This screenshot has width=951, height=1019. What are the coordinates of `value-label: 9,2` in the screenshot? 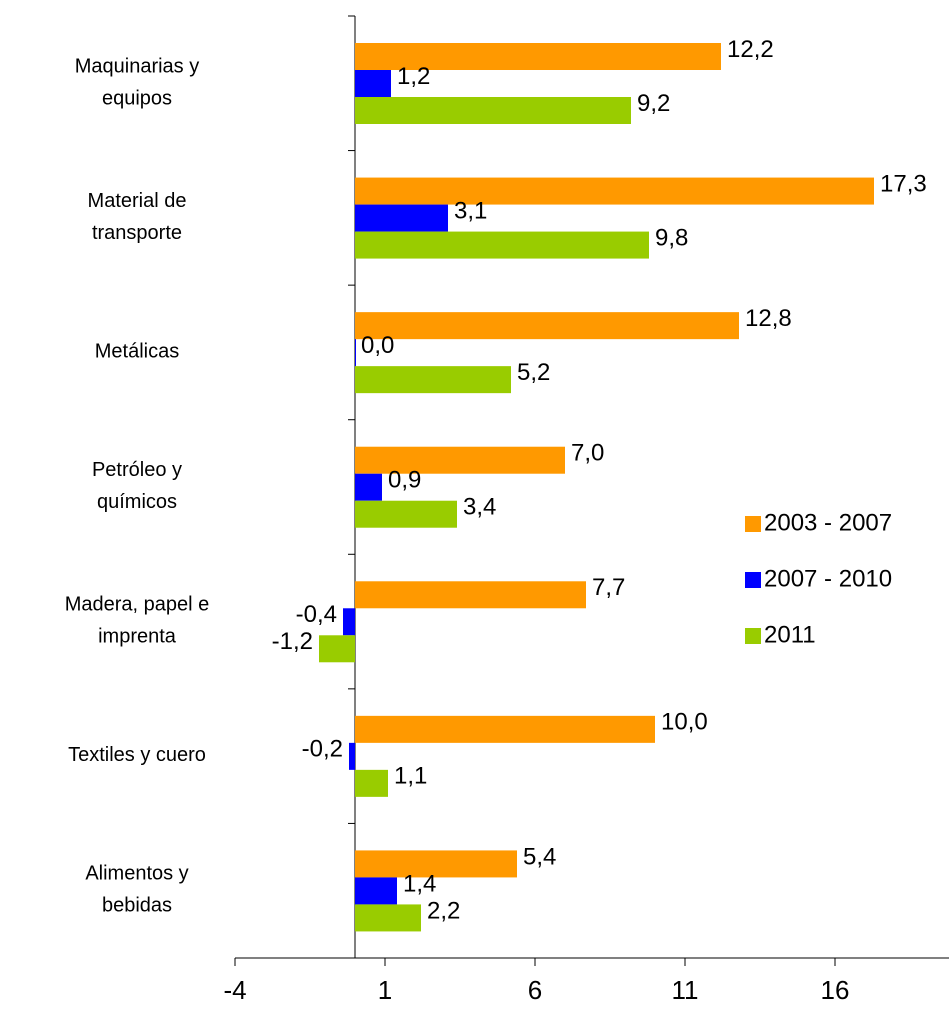 It's located at (653, 103).